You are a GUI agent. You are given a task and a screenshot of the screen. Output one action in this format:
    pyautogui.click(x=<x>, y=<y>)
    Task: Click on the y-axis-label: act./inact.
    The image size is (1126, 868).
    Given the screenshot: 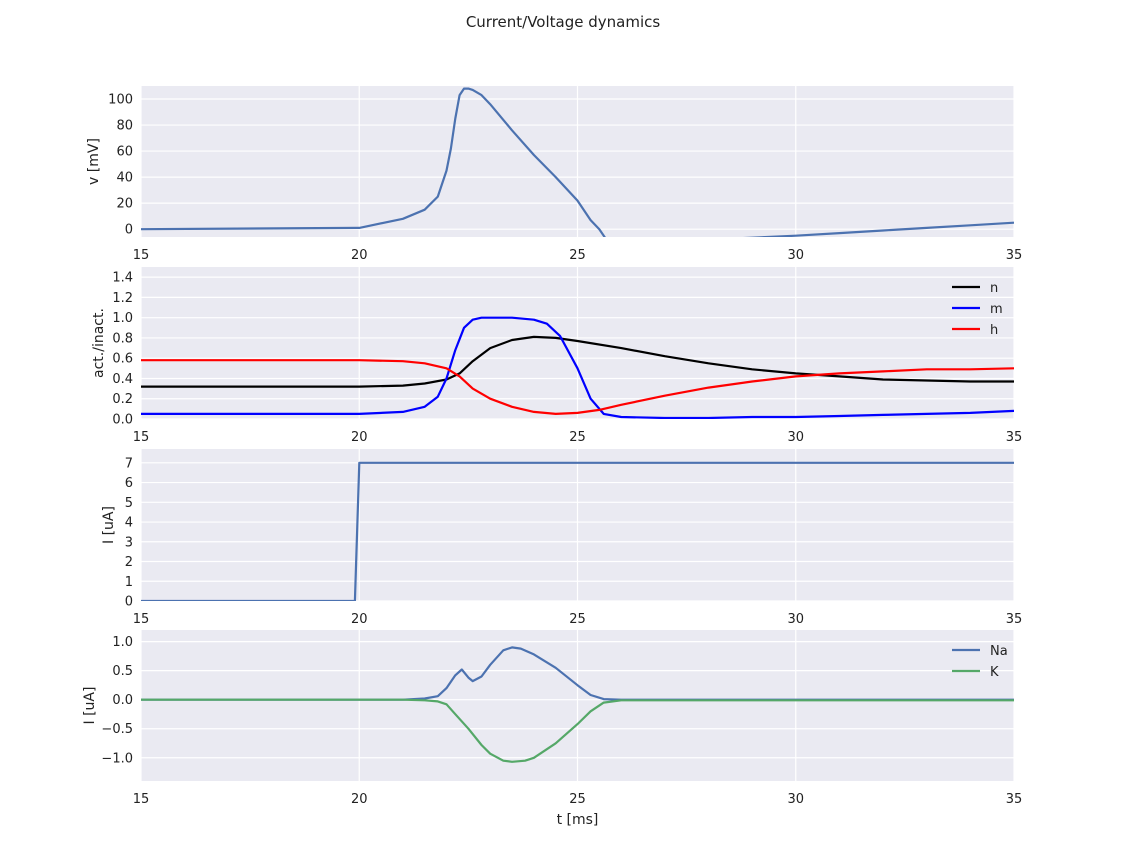 What is the action you would take?
    pyautogui.click(x=99, y=343)
    